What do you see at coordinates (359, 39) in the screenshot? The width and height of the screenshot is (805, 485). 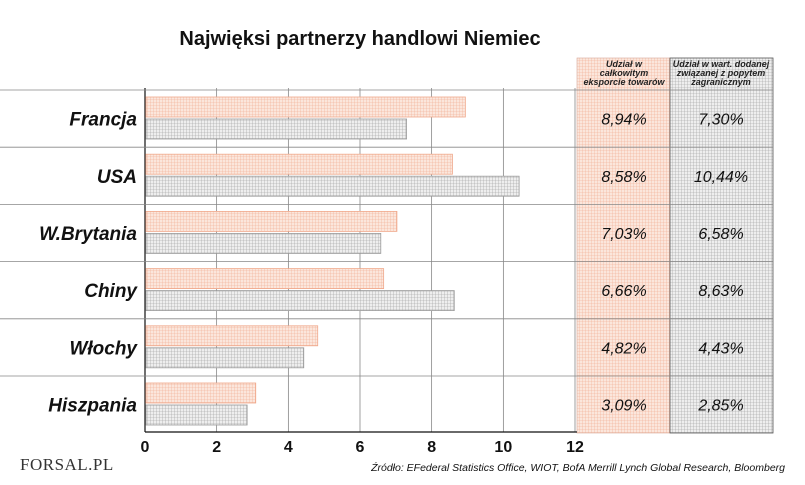 I see `chart-title: Najwięksi partnerzy handlowi Niemiec` at bounding box center [359, 39].